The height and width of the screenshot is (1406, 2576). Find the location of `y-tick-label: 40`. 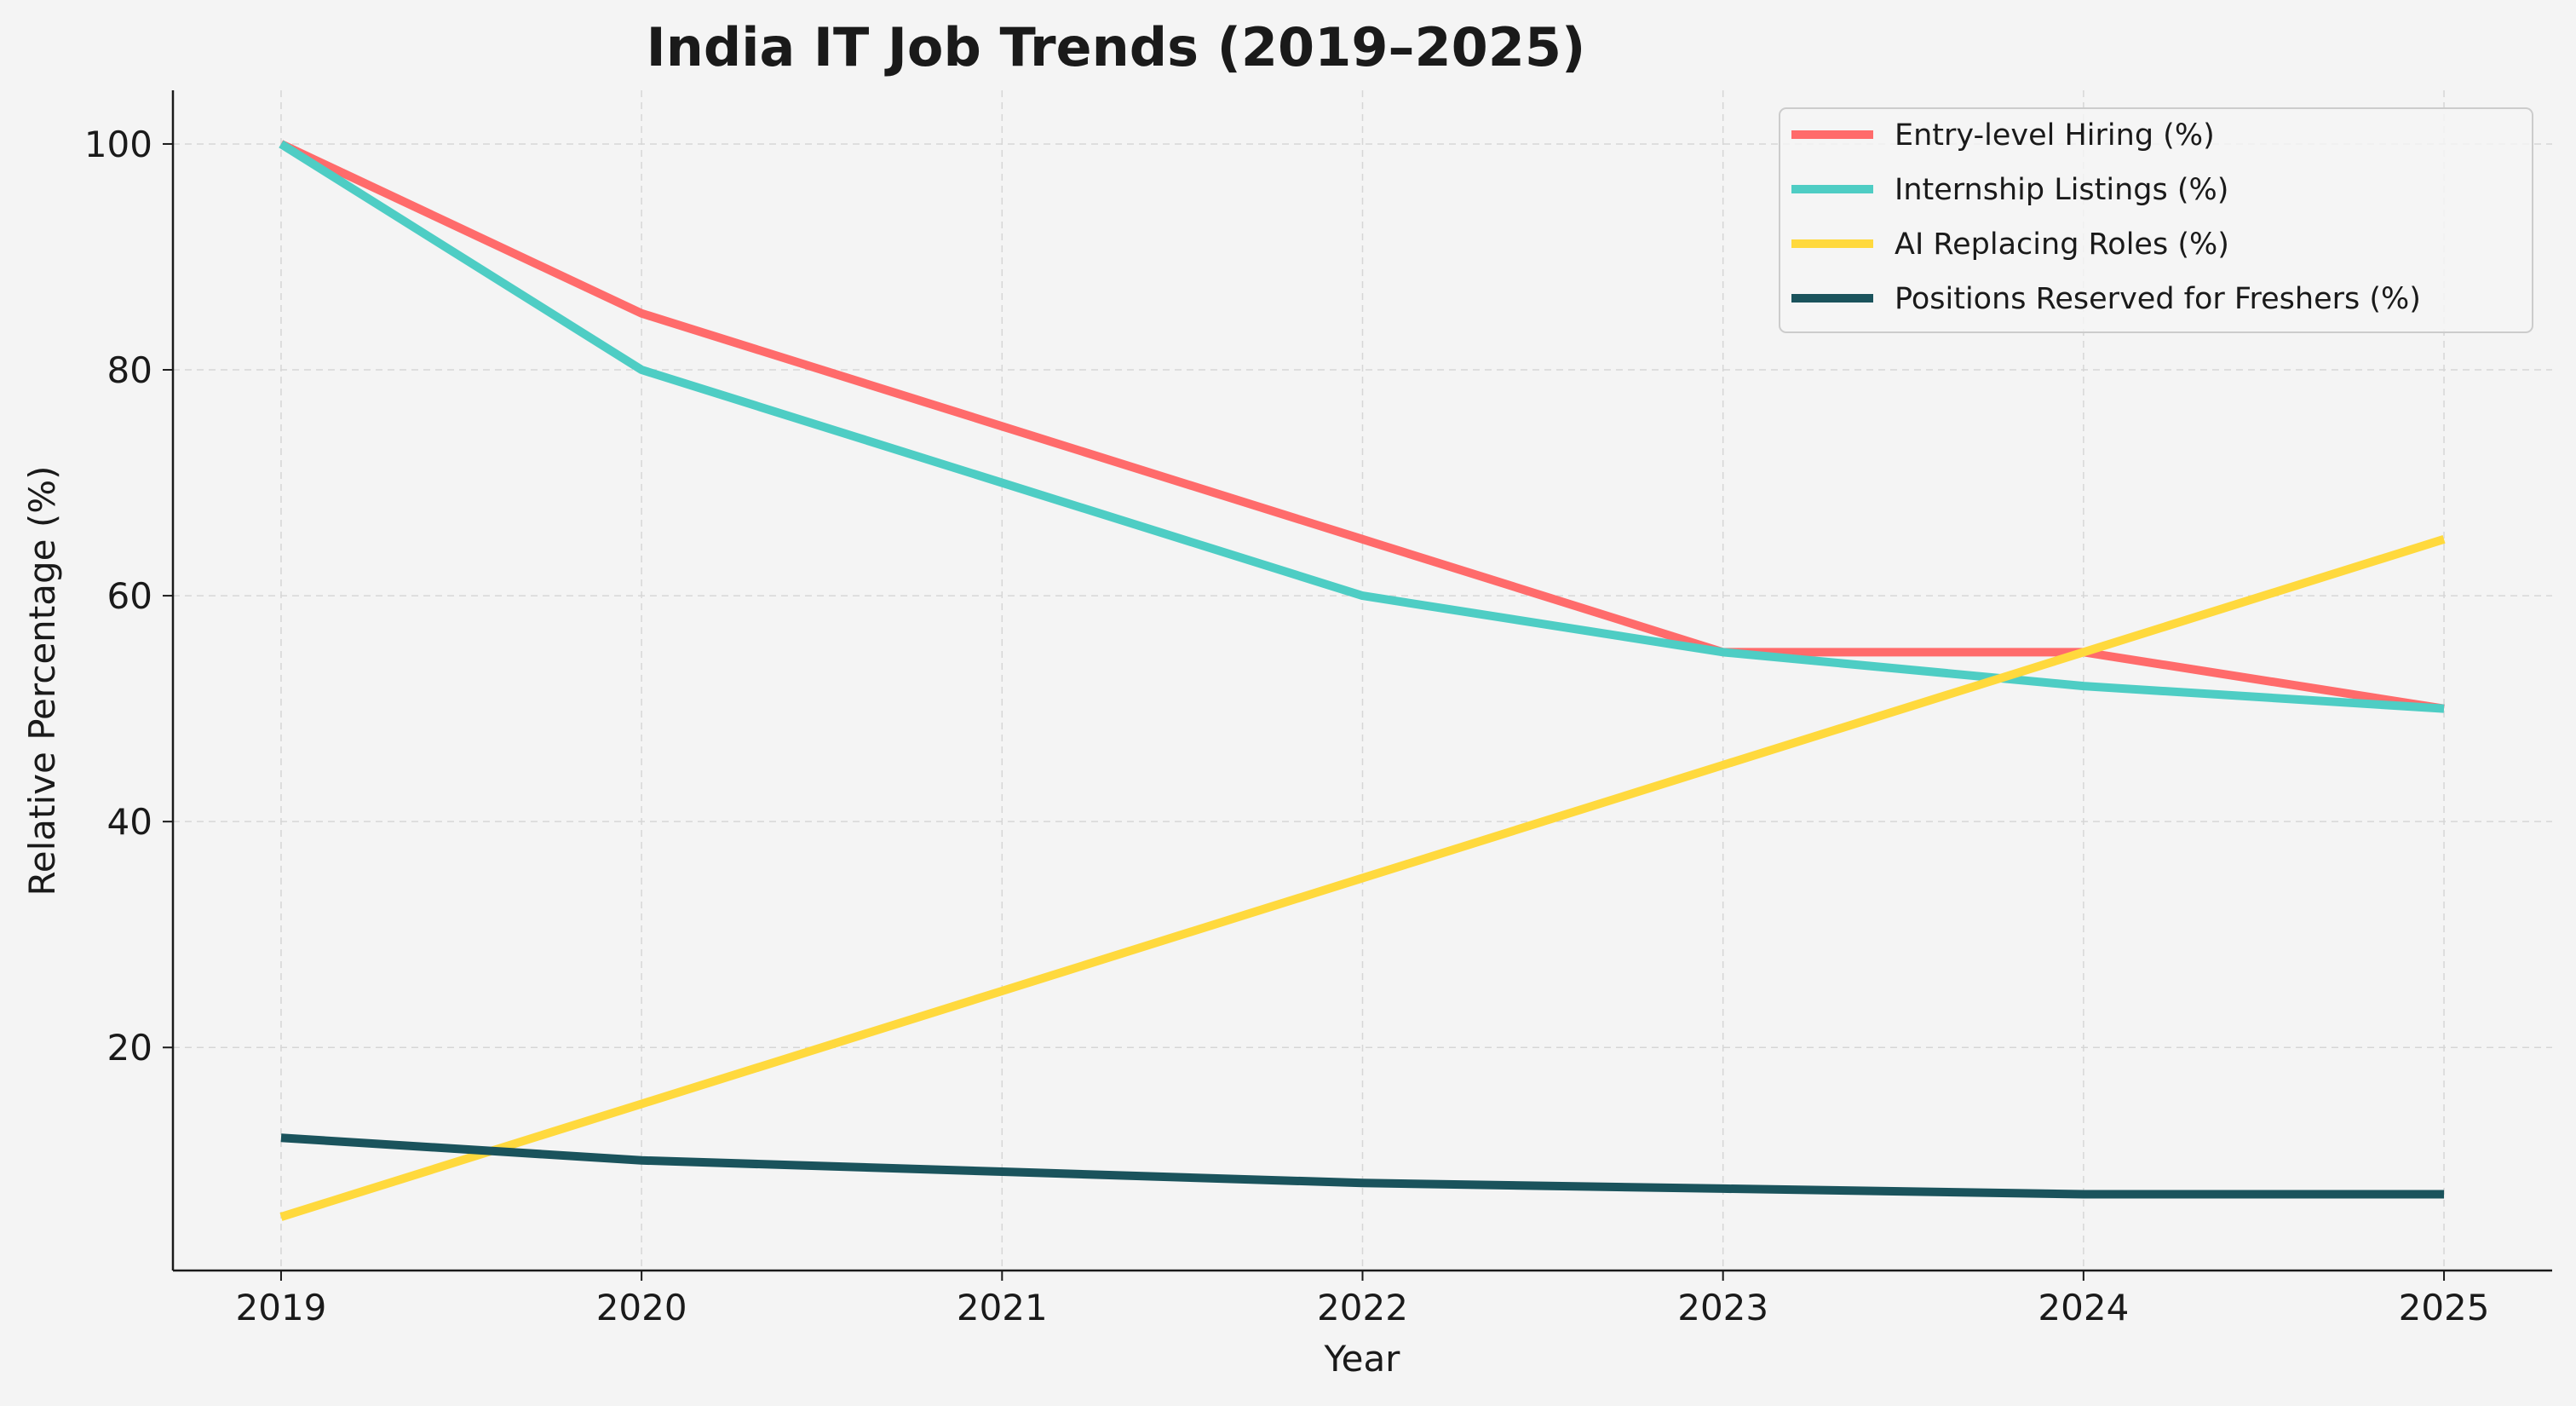

y-tick-label: 40 is located at coordinates (130, 822).